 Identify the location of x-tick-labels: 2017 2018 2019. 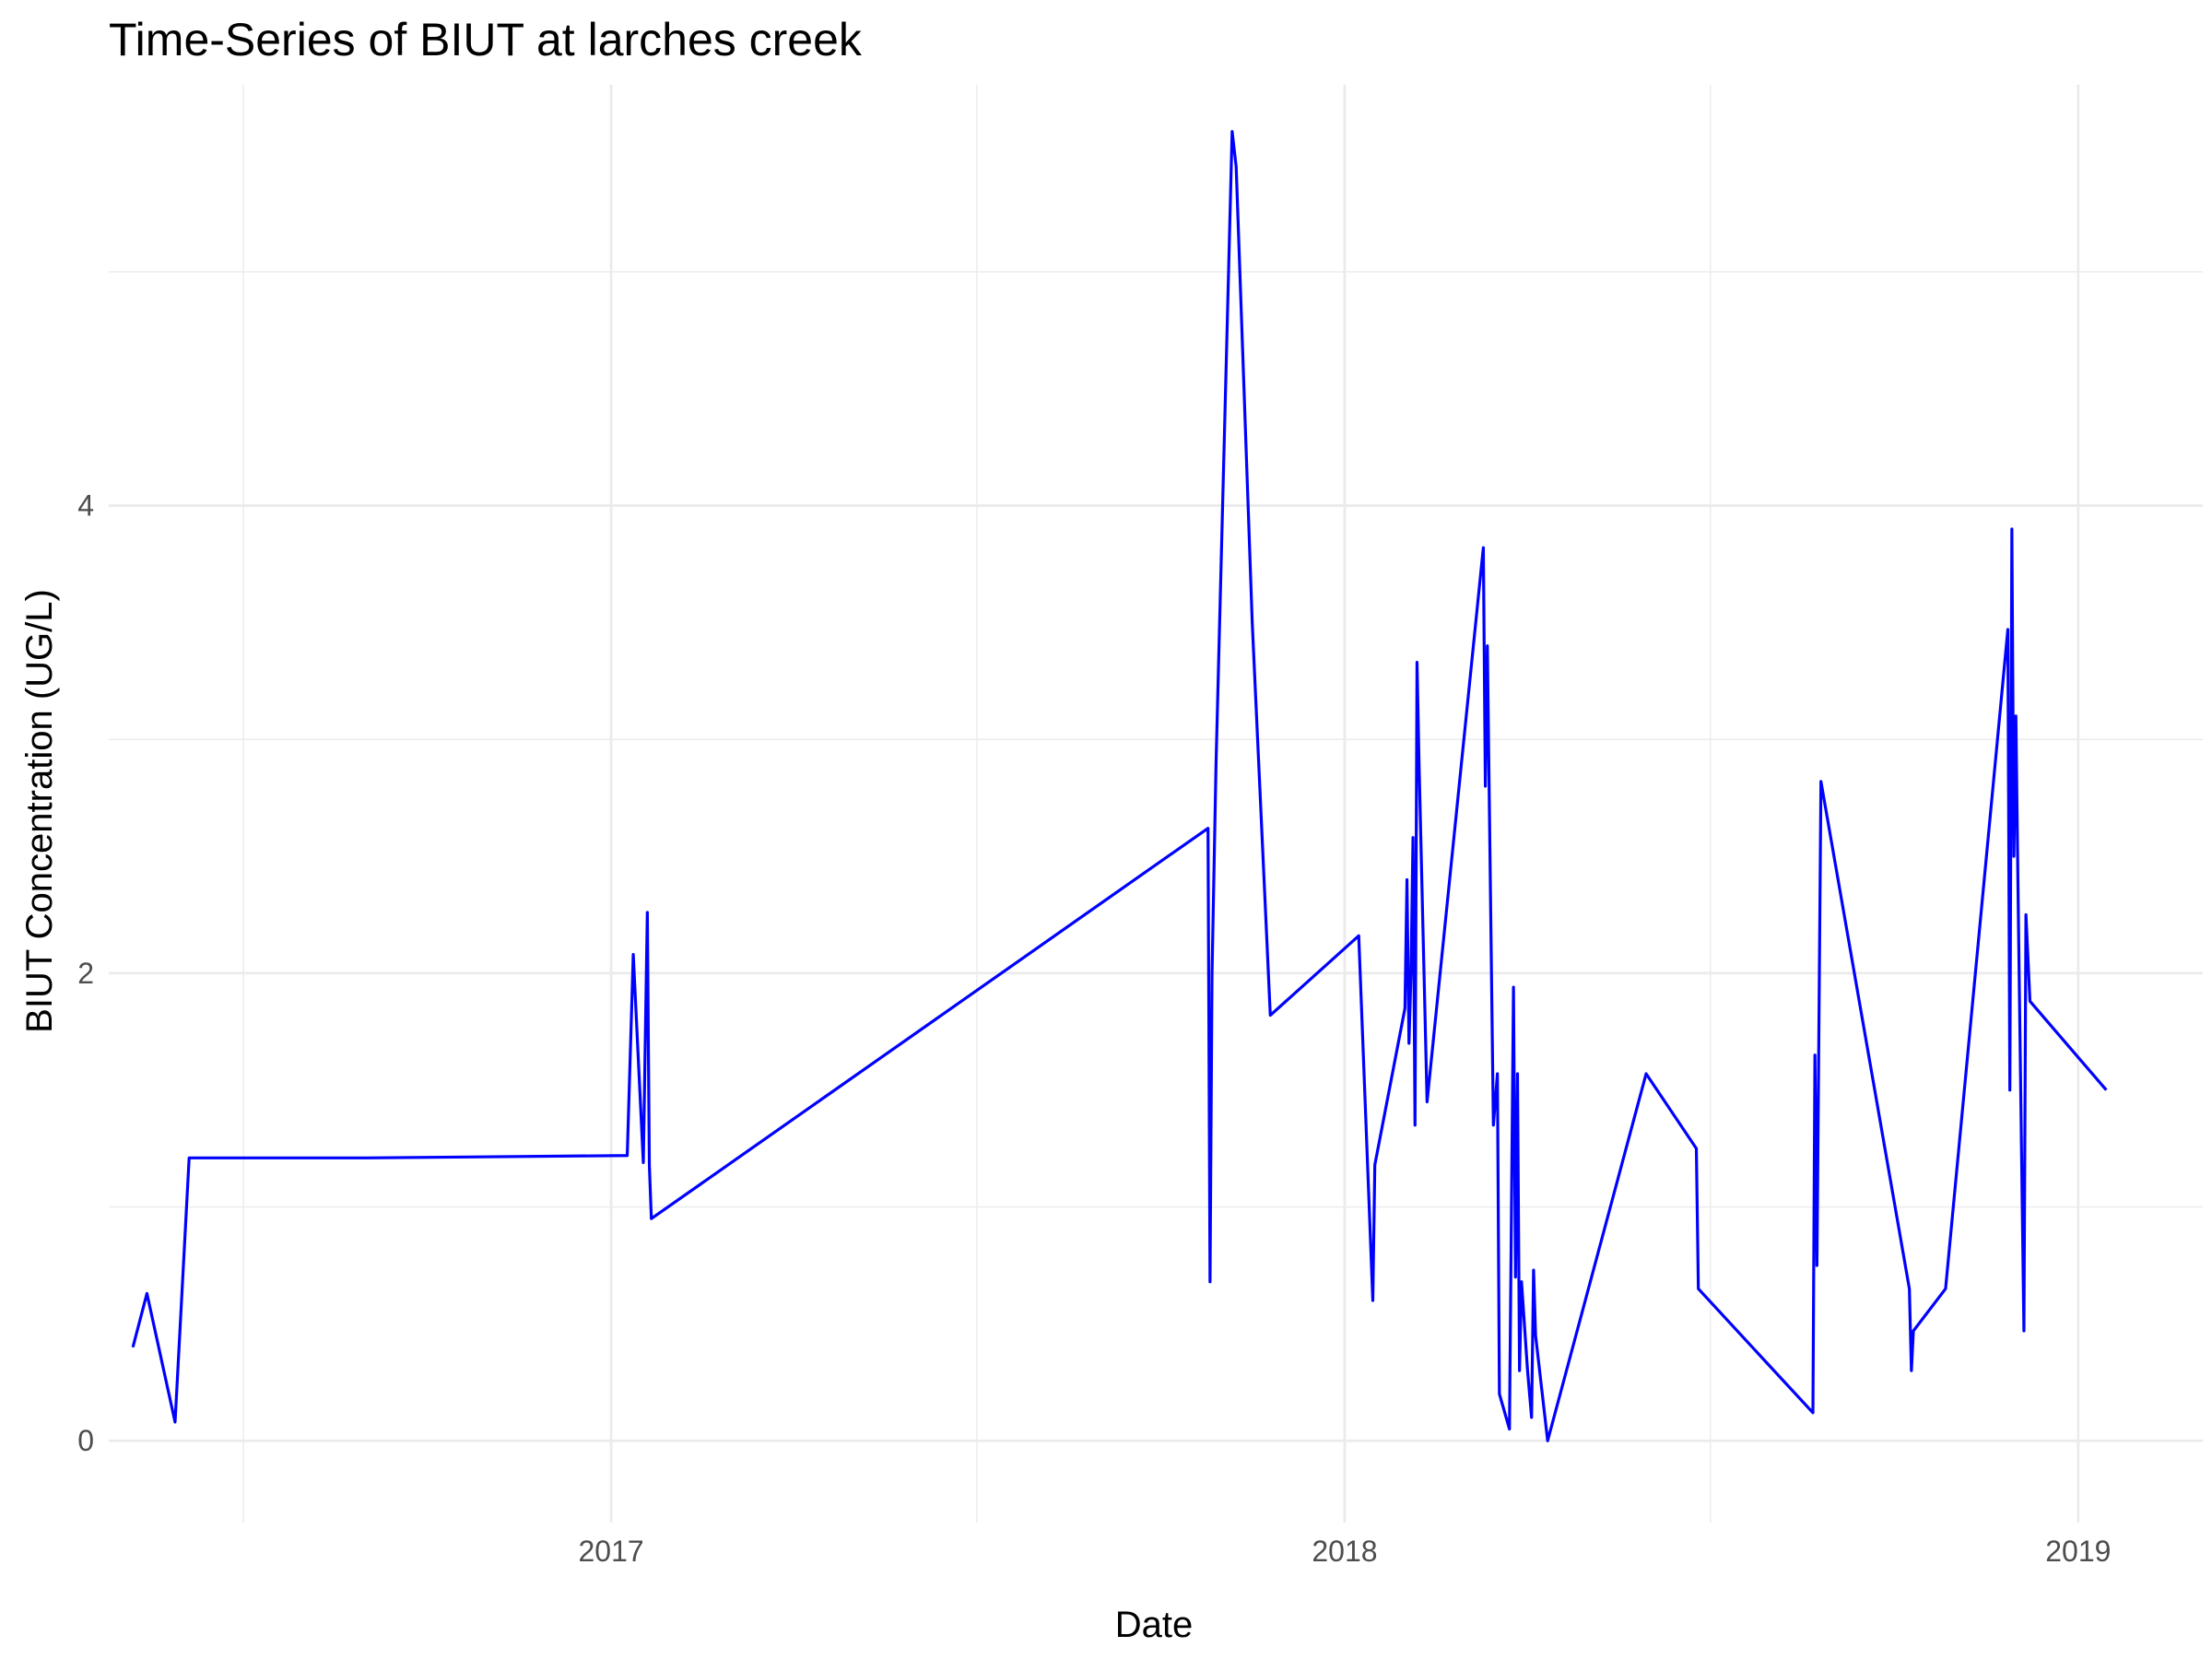
(1345, 1551).